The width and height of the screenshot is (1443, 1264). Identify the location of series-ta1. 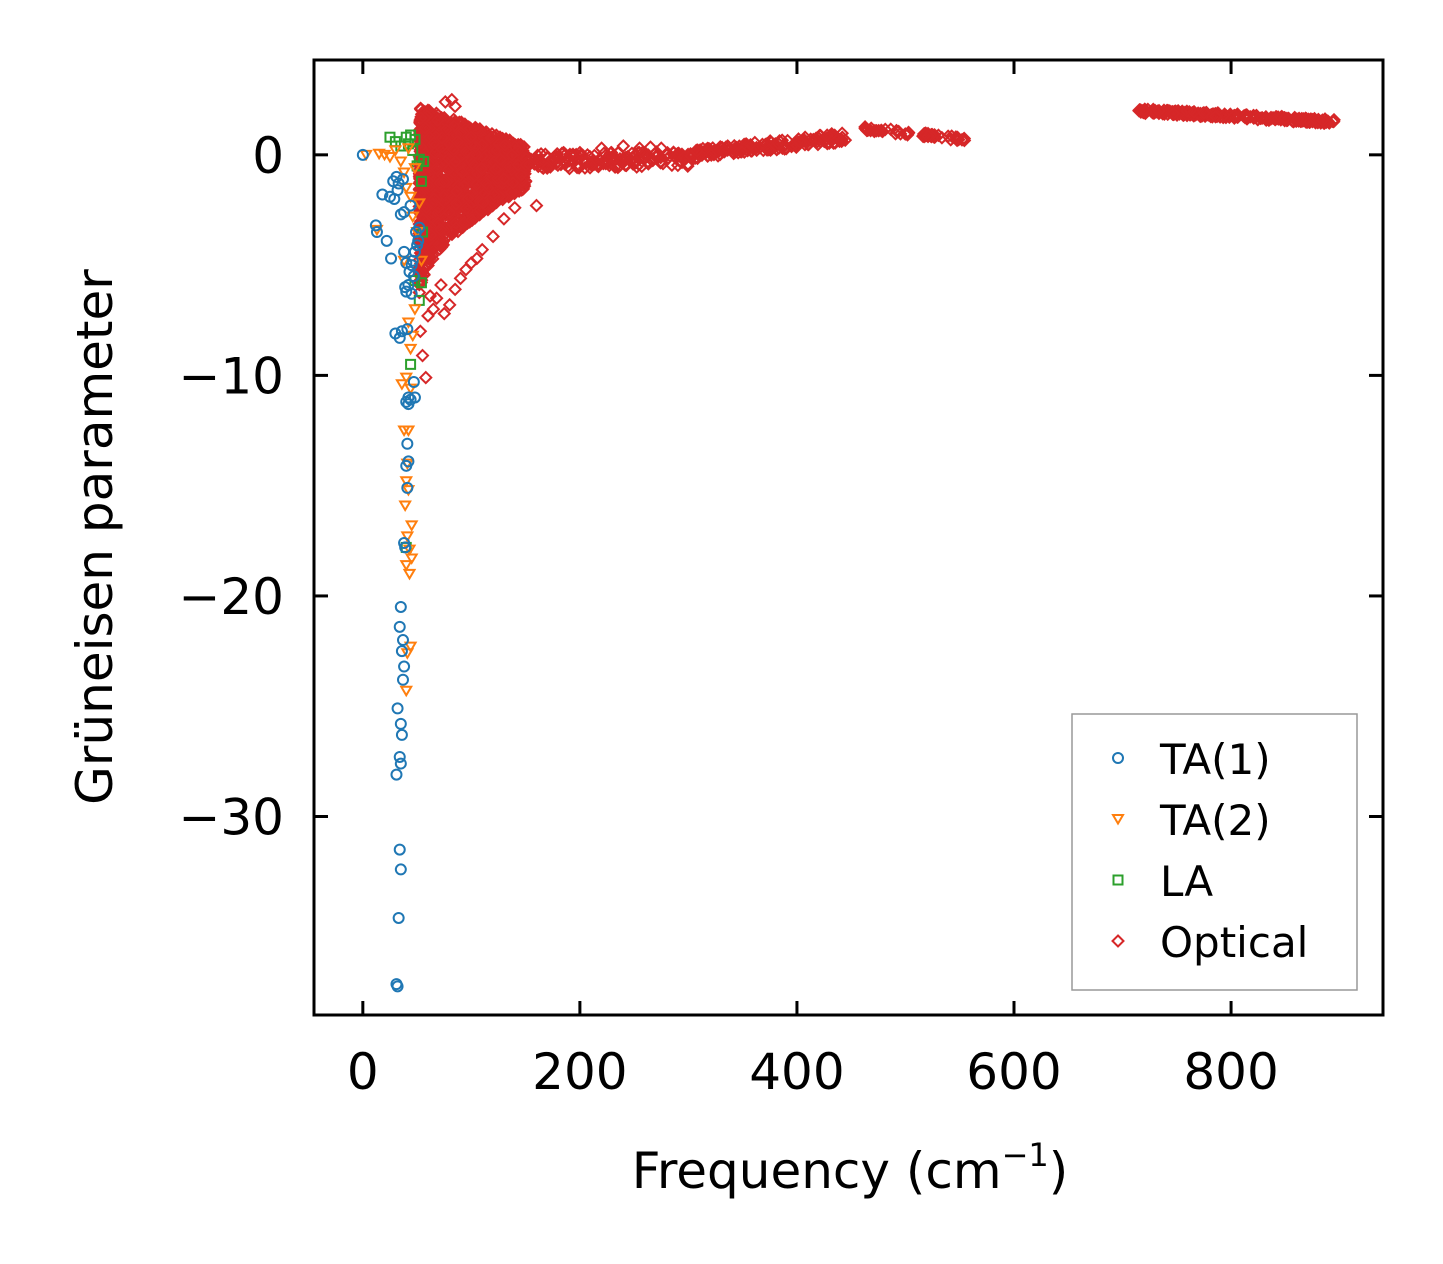
(391, 570).